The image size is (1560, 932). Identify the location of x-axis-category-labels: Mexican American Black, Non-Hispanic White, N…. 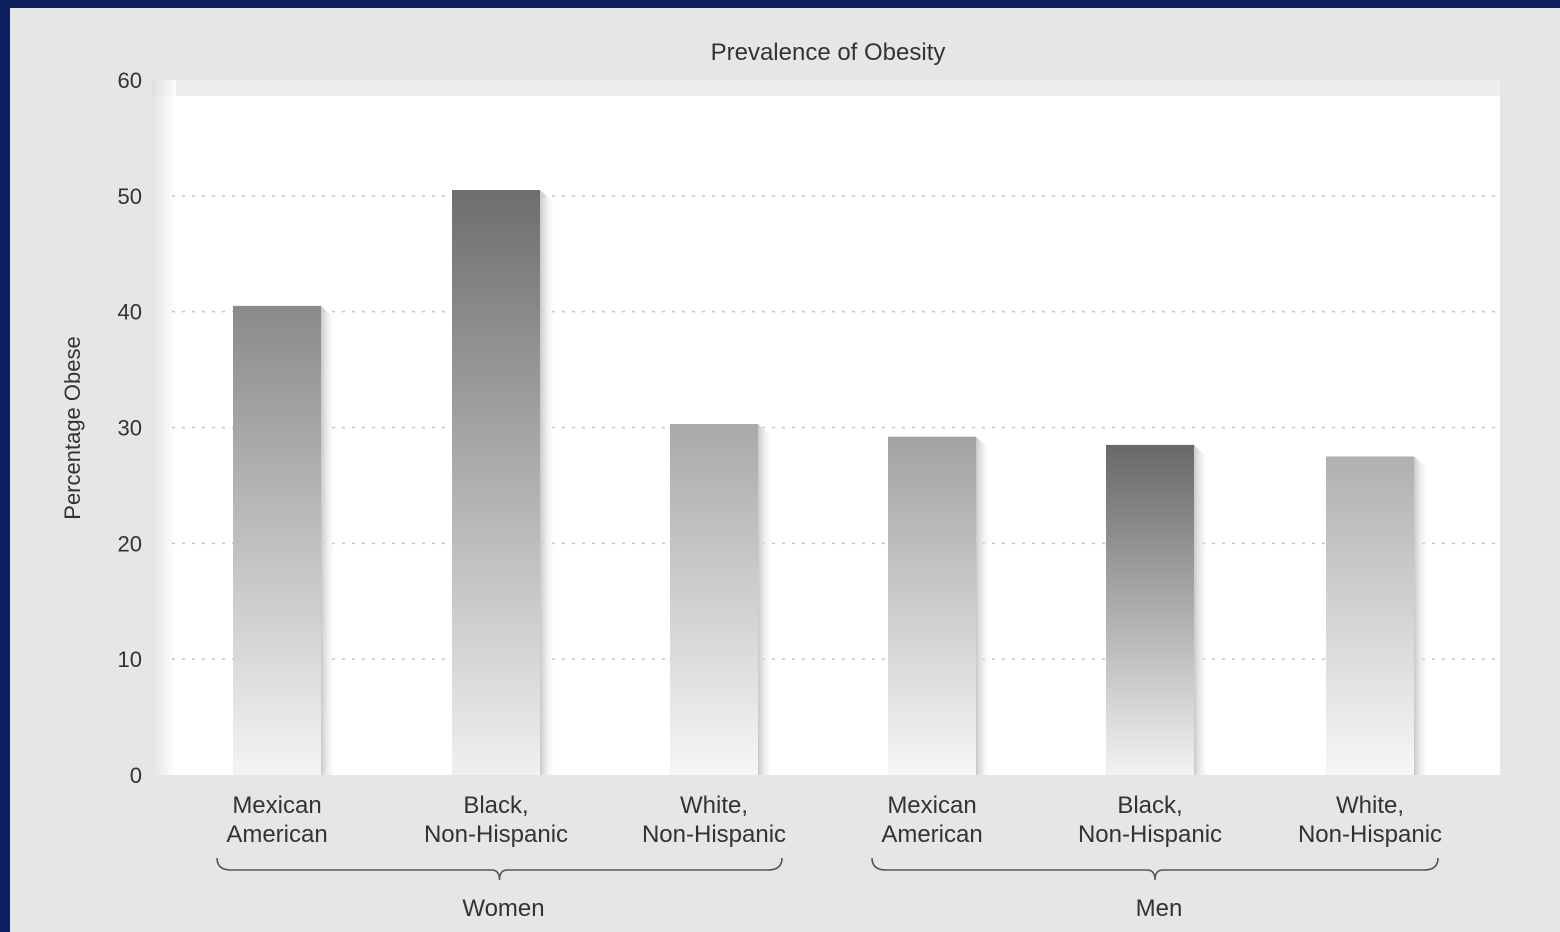
(834, 820).